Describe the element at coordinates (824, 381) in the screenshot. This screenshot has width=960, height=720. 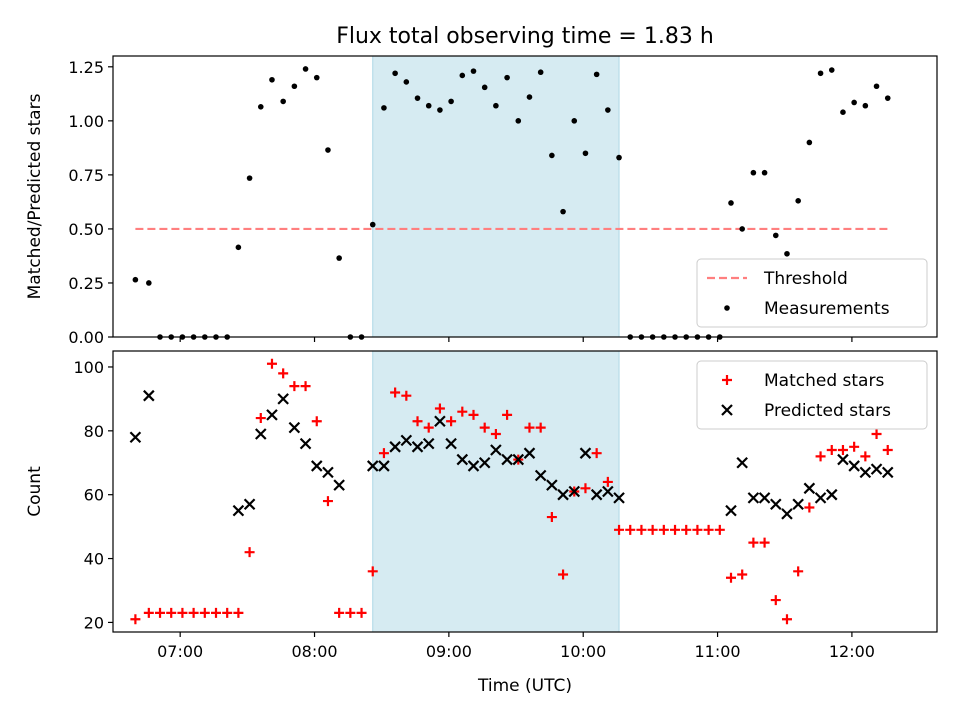
I see `legend-label: Matched stars` at that location.